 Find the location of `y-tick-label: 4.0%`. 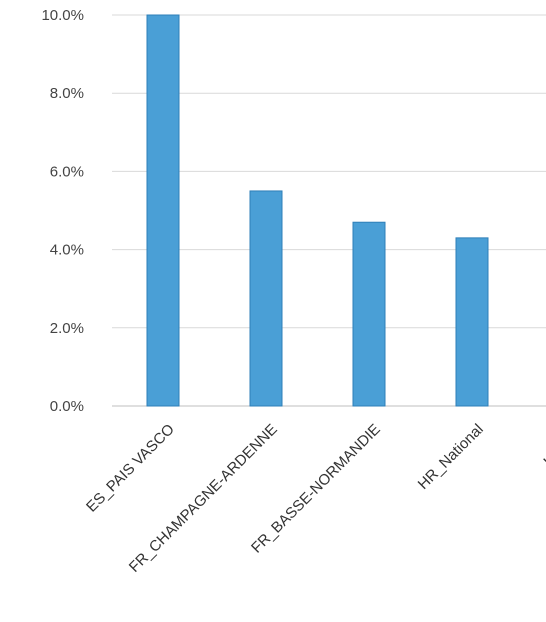

y-tick-label: 4.0% is located at coordinates (67, 250).